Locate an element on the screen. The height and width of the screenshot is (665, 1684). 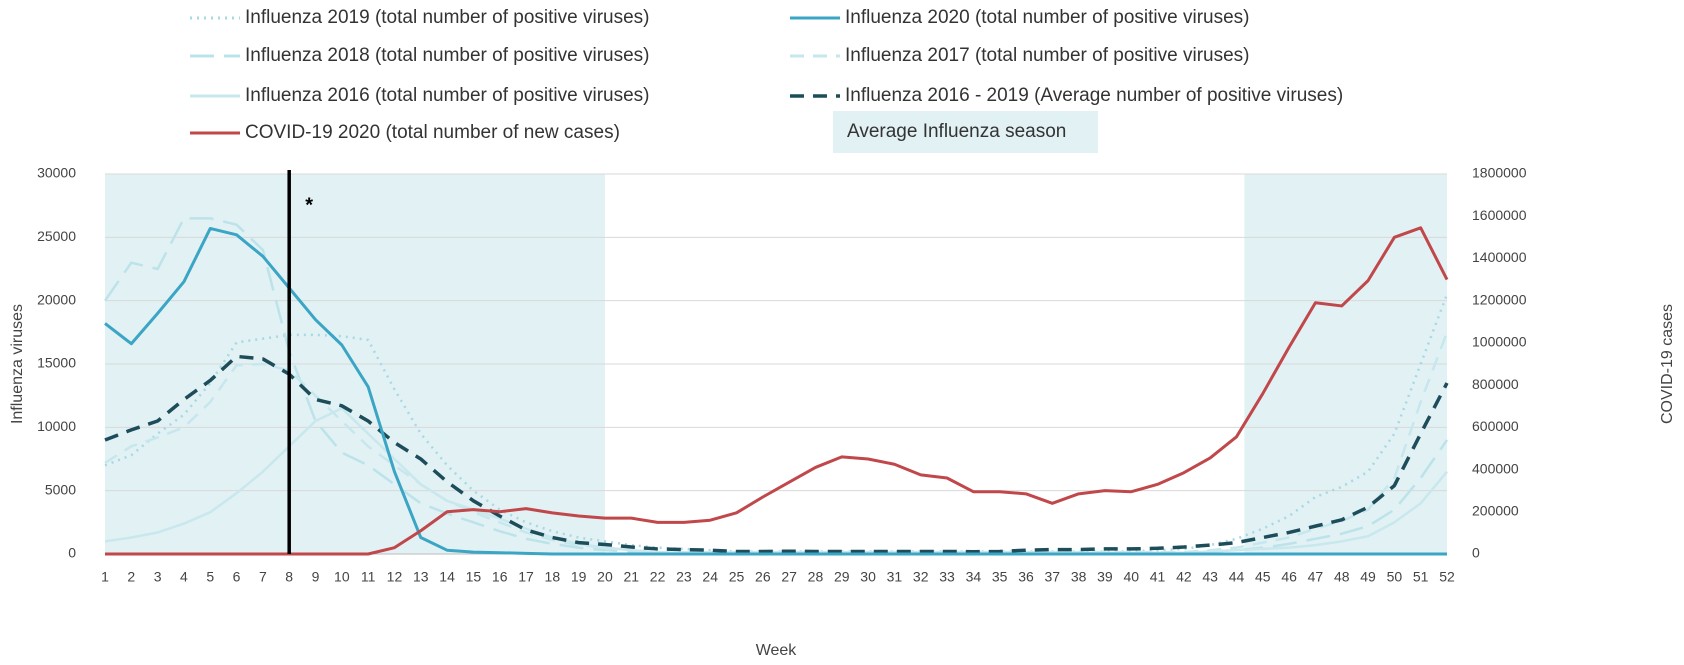
x-tick-label: 47 is located at coordinates (1316, 577).